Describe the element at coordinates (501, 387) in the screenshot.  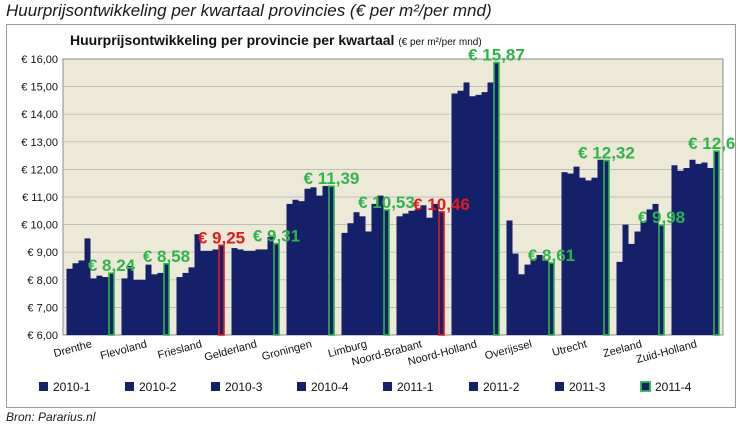
I see `legend-label: 2011-2` at that location.